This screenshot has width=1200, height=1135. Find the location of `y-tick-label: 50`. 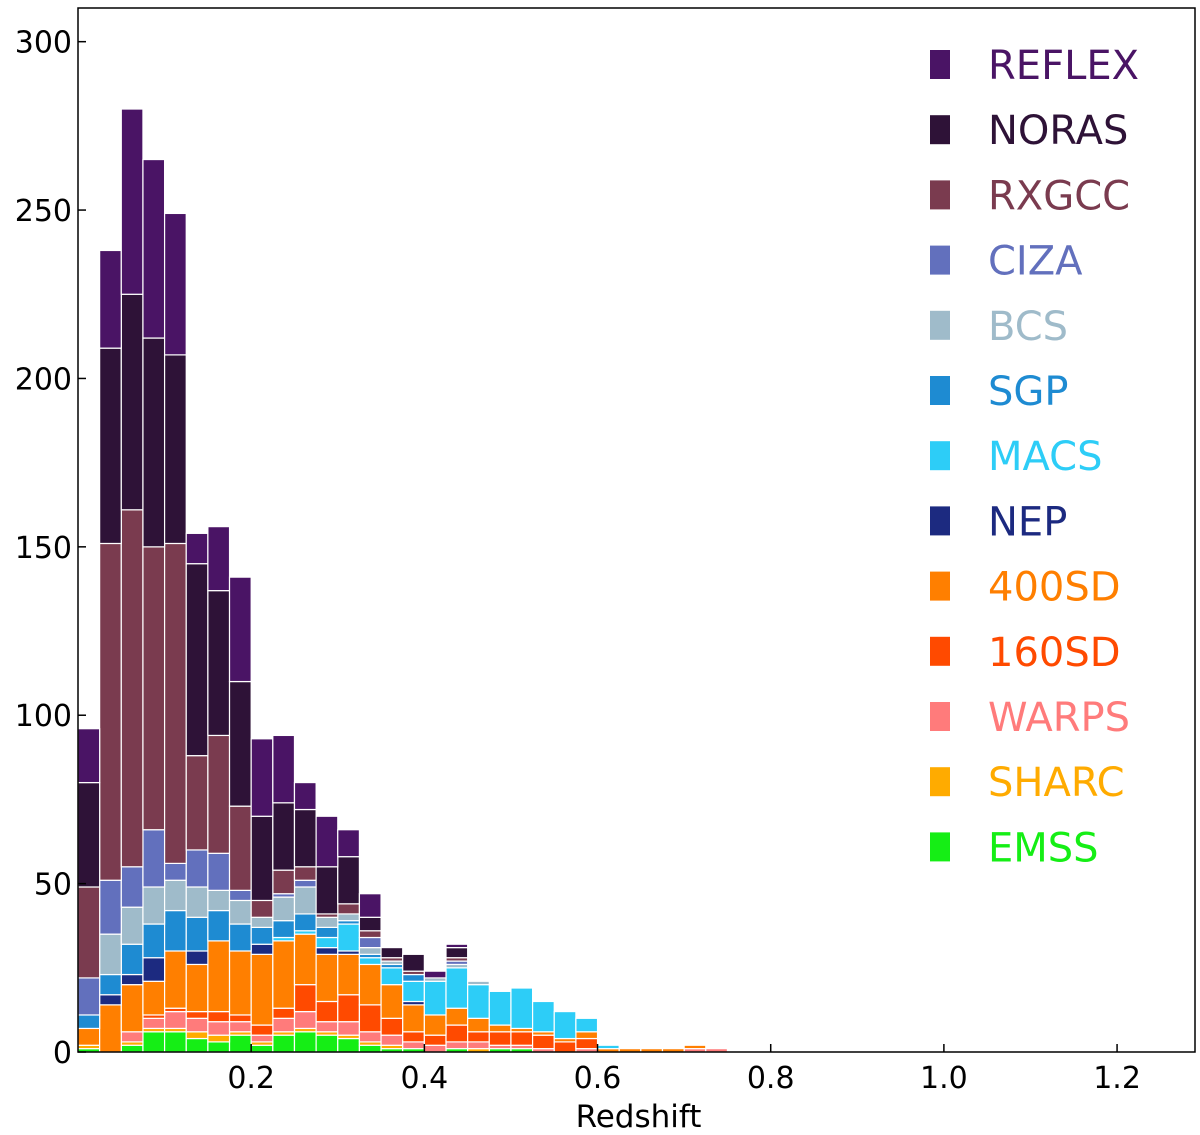

y-tick-label: 50 is located at coordinates (53, 885).